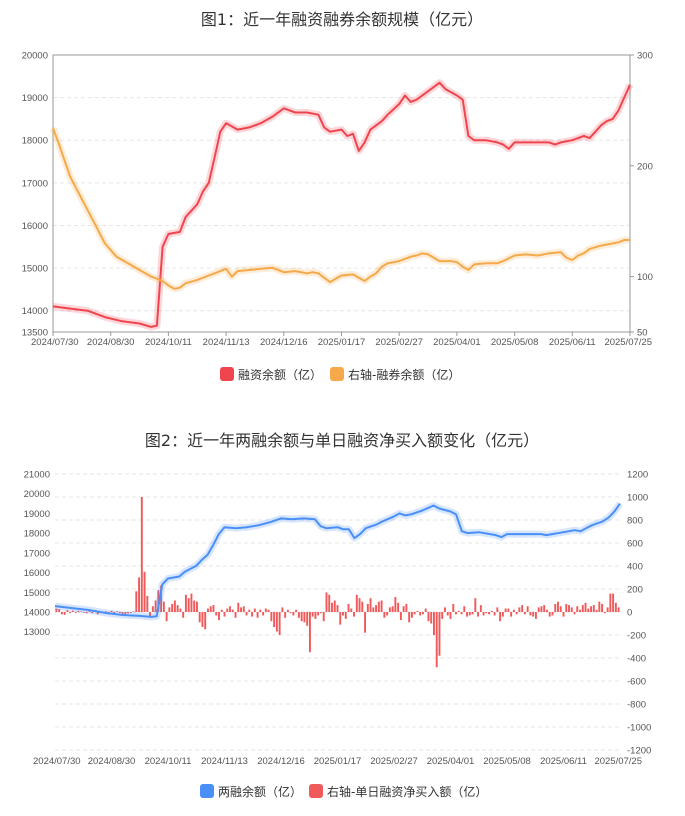 This screenshot has height=816, width=685. What do you see at coordinates (226, 342) in the screenshot?
I see `x-tick-label: 2024/11/13` at bounding box center [226, 342].